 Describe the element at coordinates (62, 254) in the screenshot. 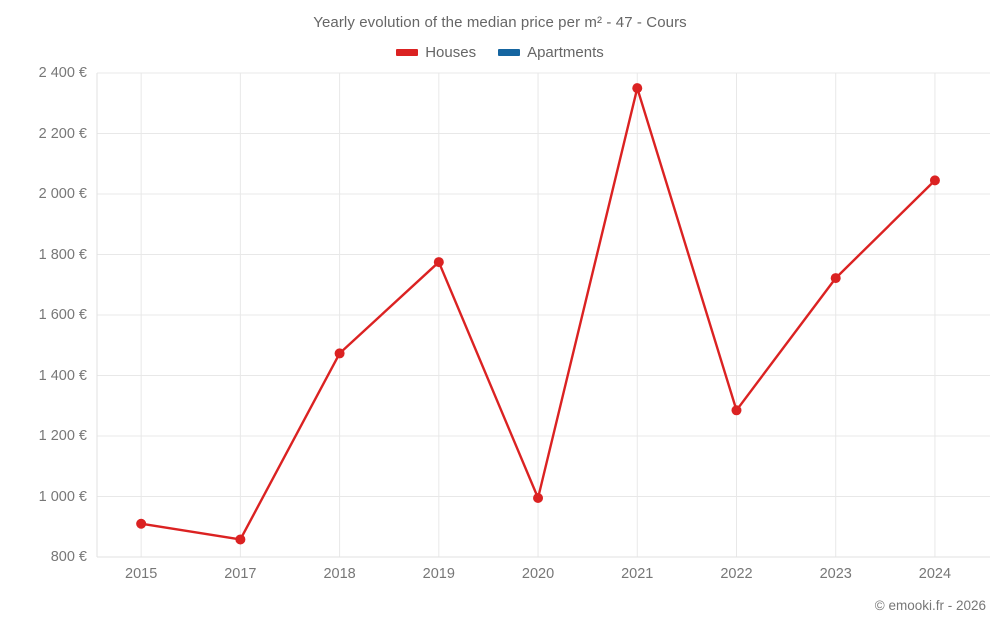

I see `y-axis-tick-label: 1 800 €` at that location.